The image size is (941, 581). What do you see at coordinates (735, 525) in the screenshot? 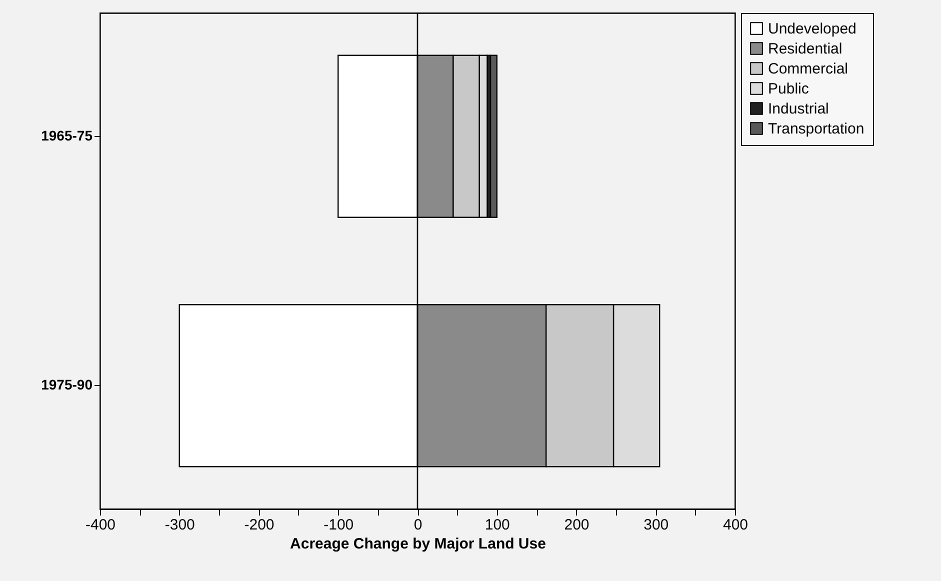
I see `x-tick-label: 400` at bounding box center [735, 525].